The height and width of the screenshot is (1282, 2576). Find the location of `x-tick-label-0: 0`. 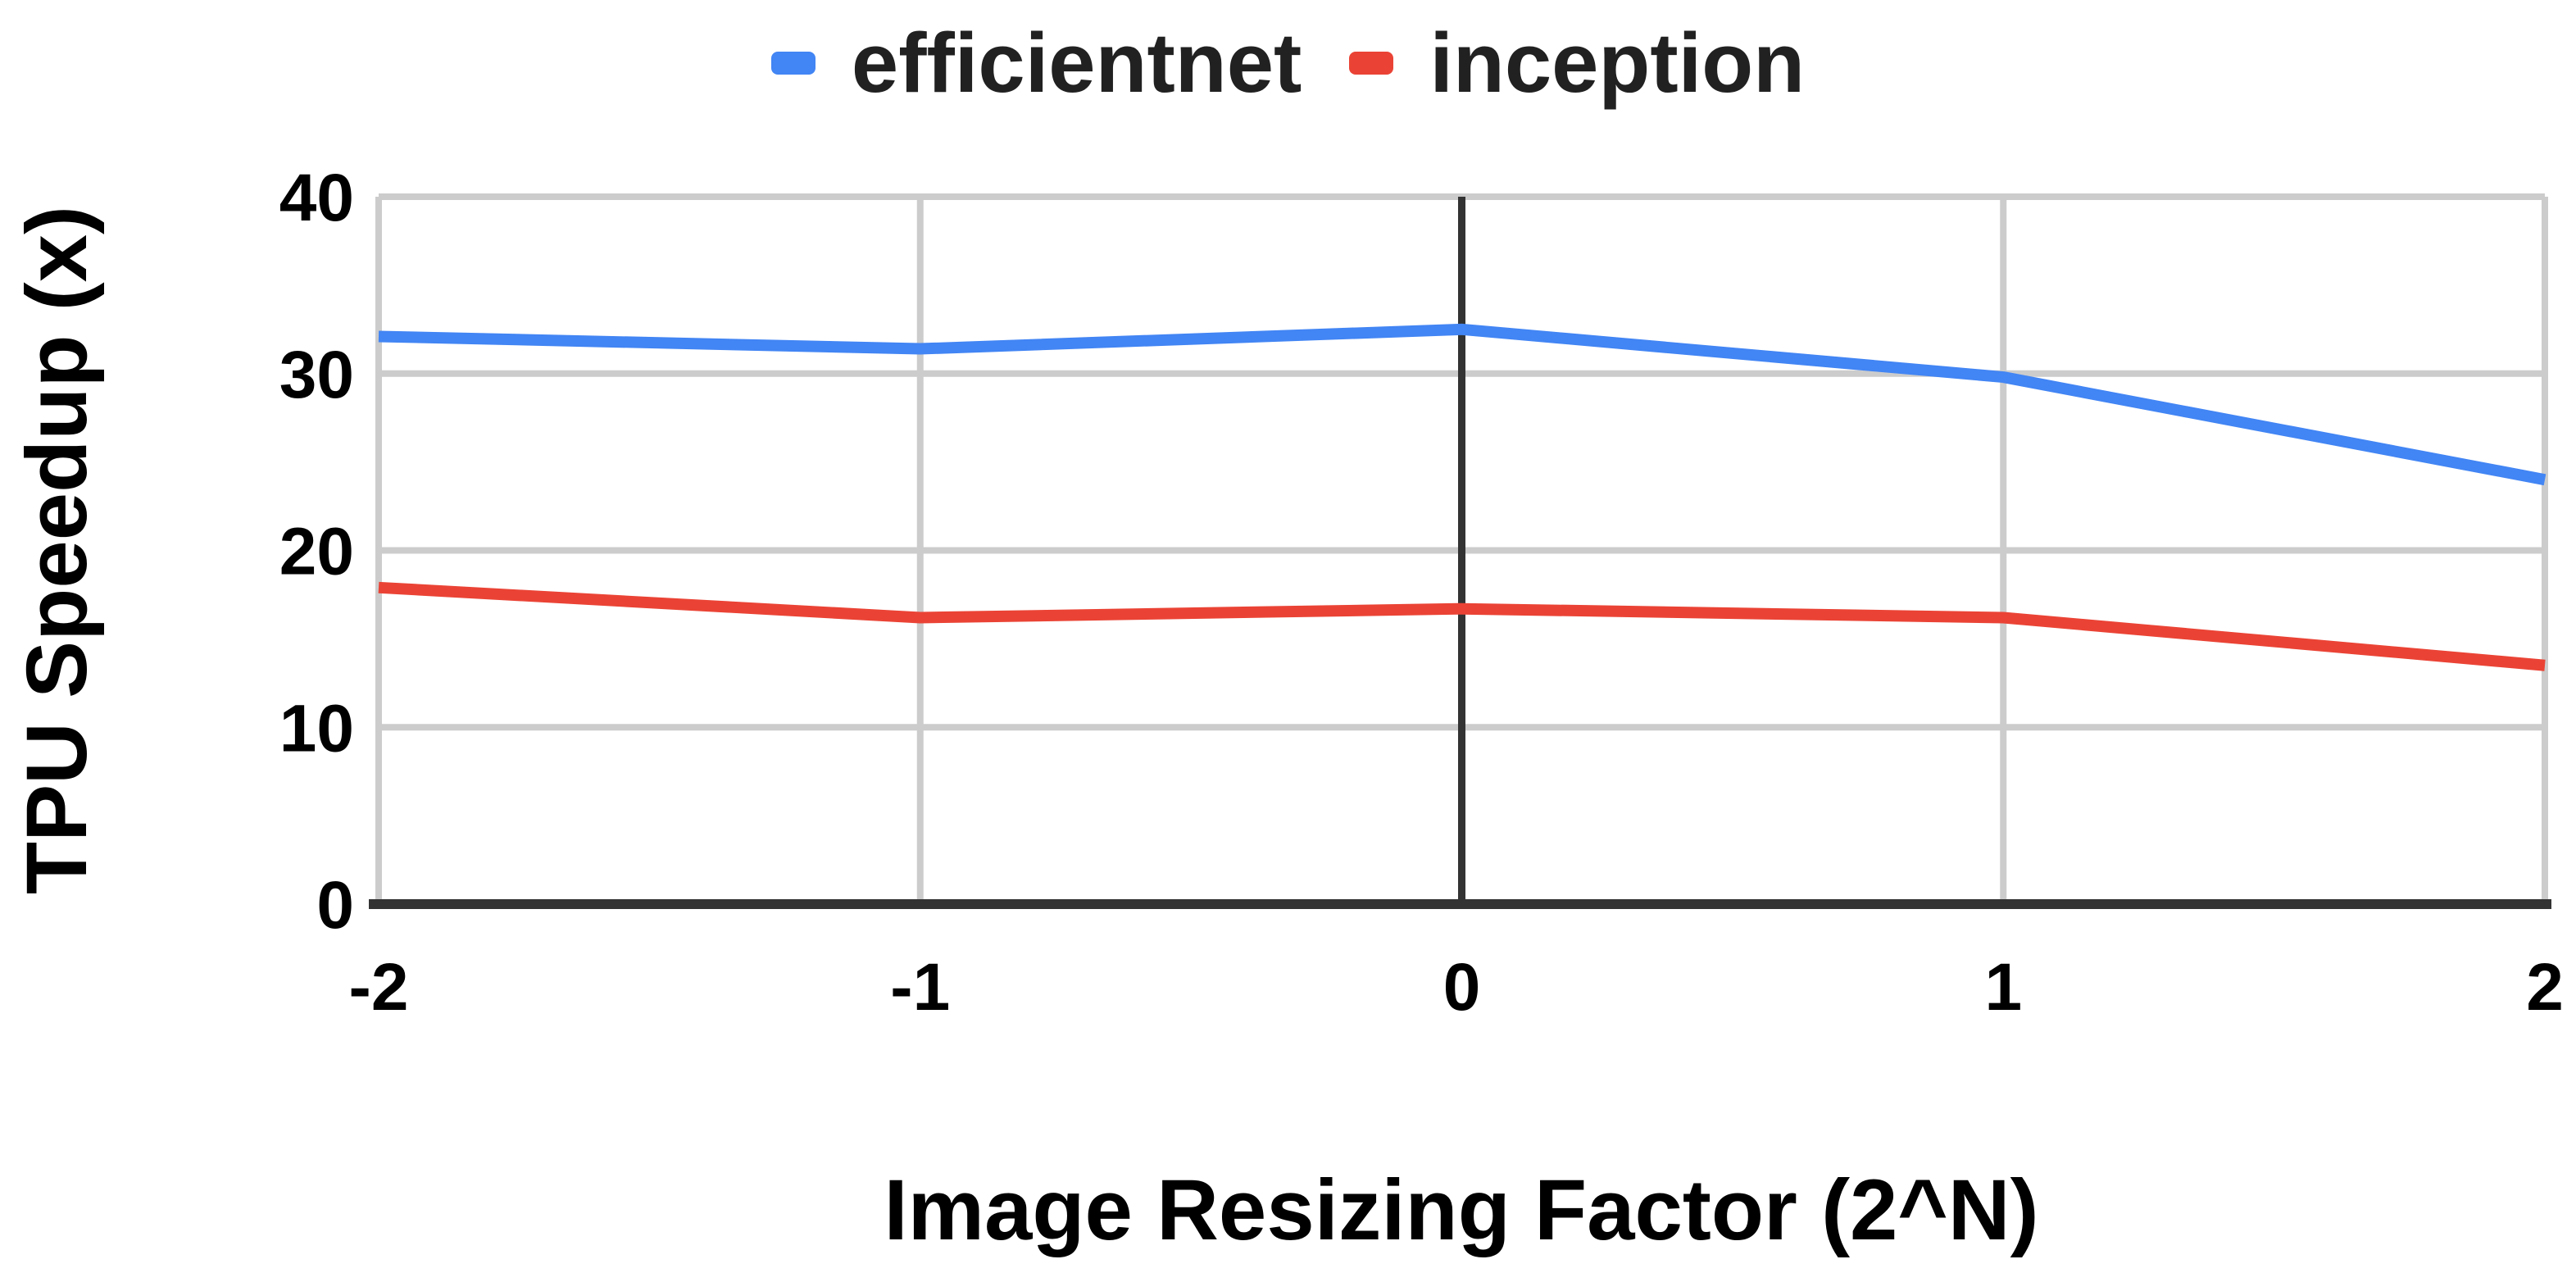

x-tick-label-0: 0 is located at coordinates (1462, 987).